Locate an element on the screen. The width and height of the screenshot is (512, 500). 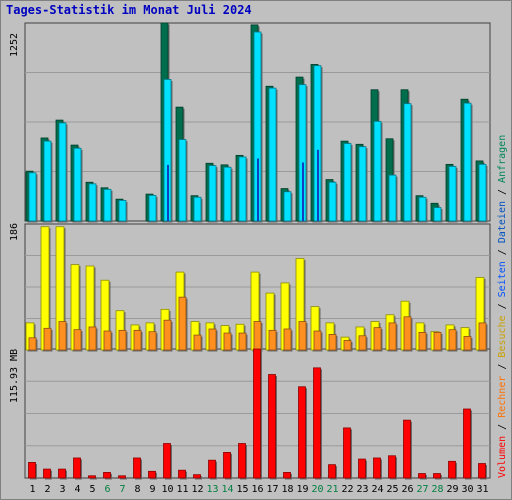
x-tick-label: 12 is located at coordinates (197, 489).